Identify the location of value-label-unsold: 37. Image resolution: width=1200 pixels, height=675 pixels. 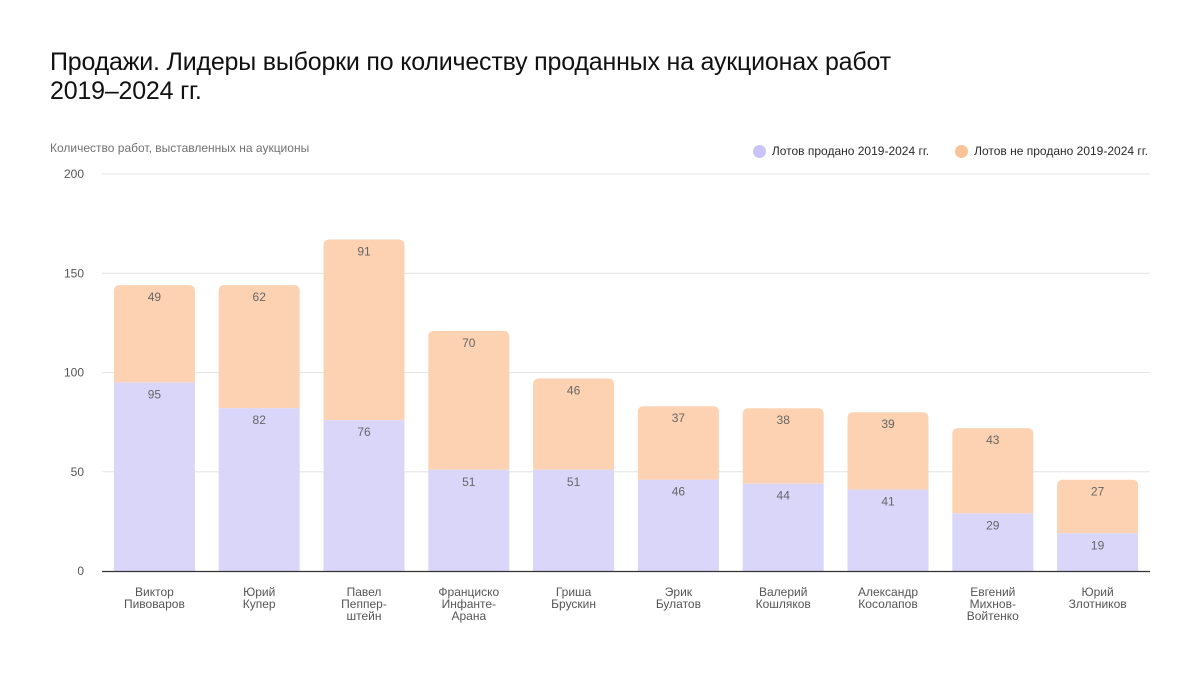
(679, 418).